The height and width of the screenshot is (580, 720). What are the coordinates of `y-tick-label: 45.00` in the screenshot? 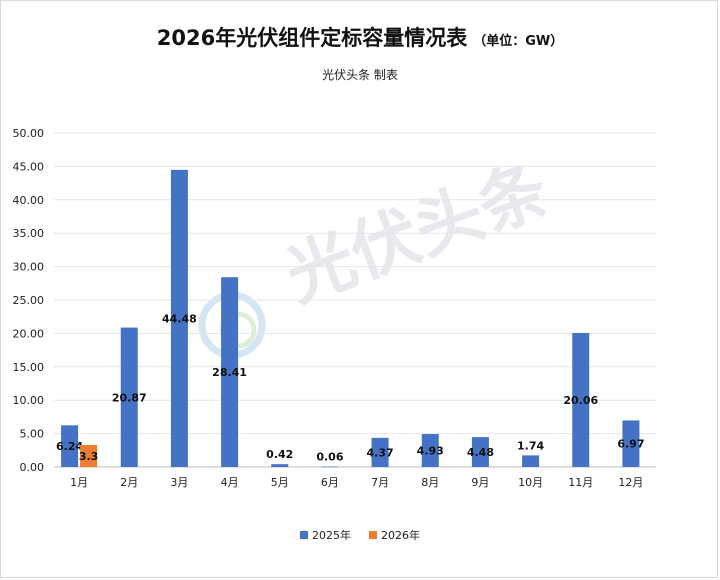 It's located at (29, 166).